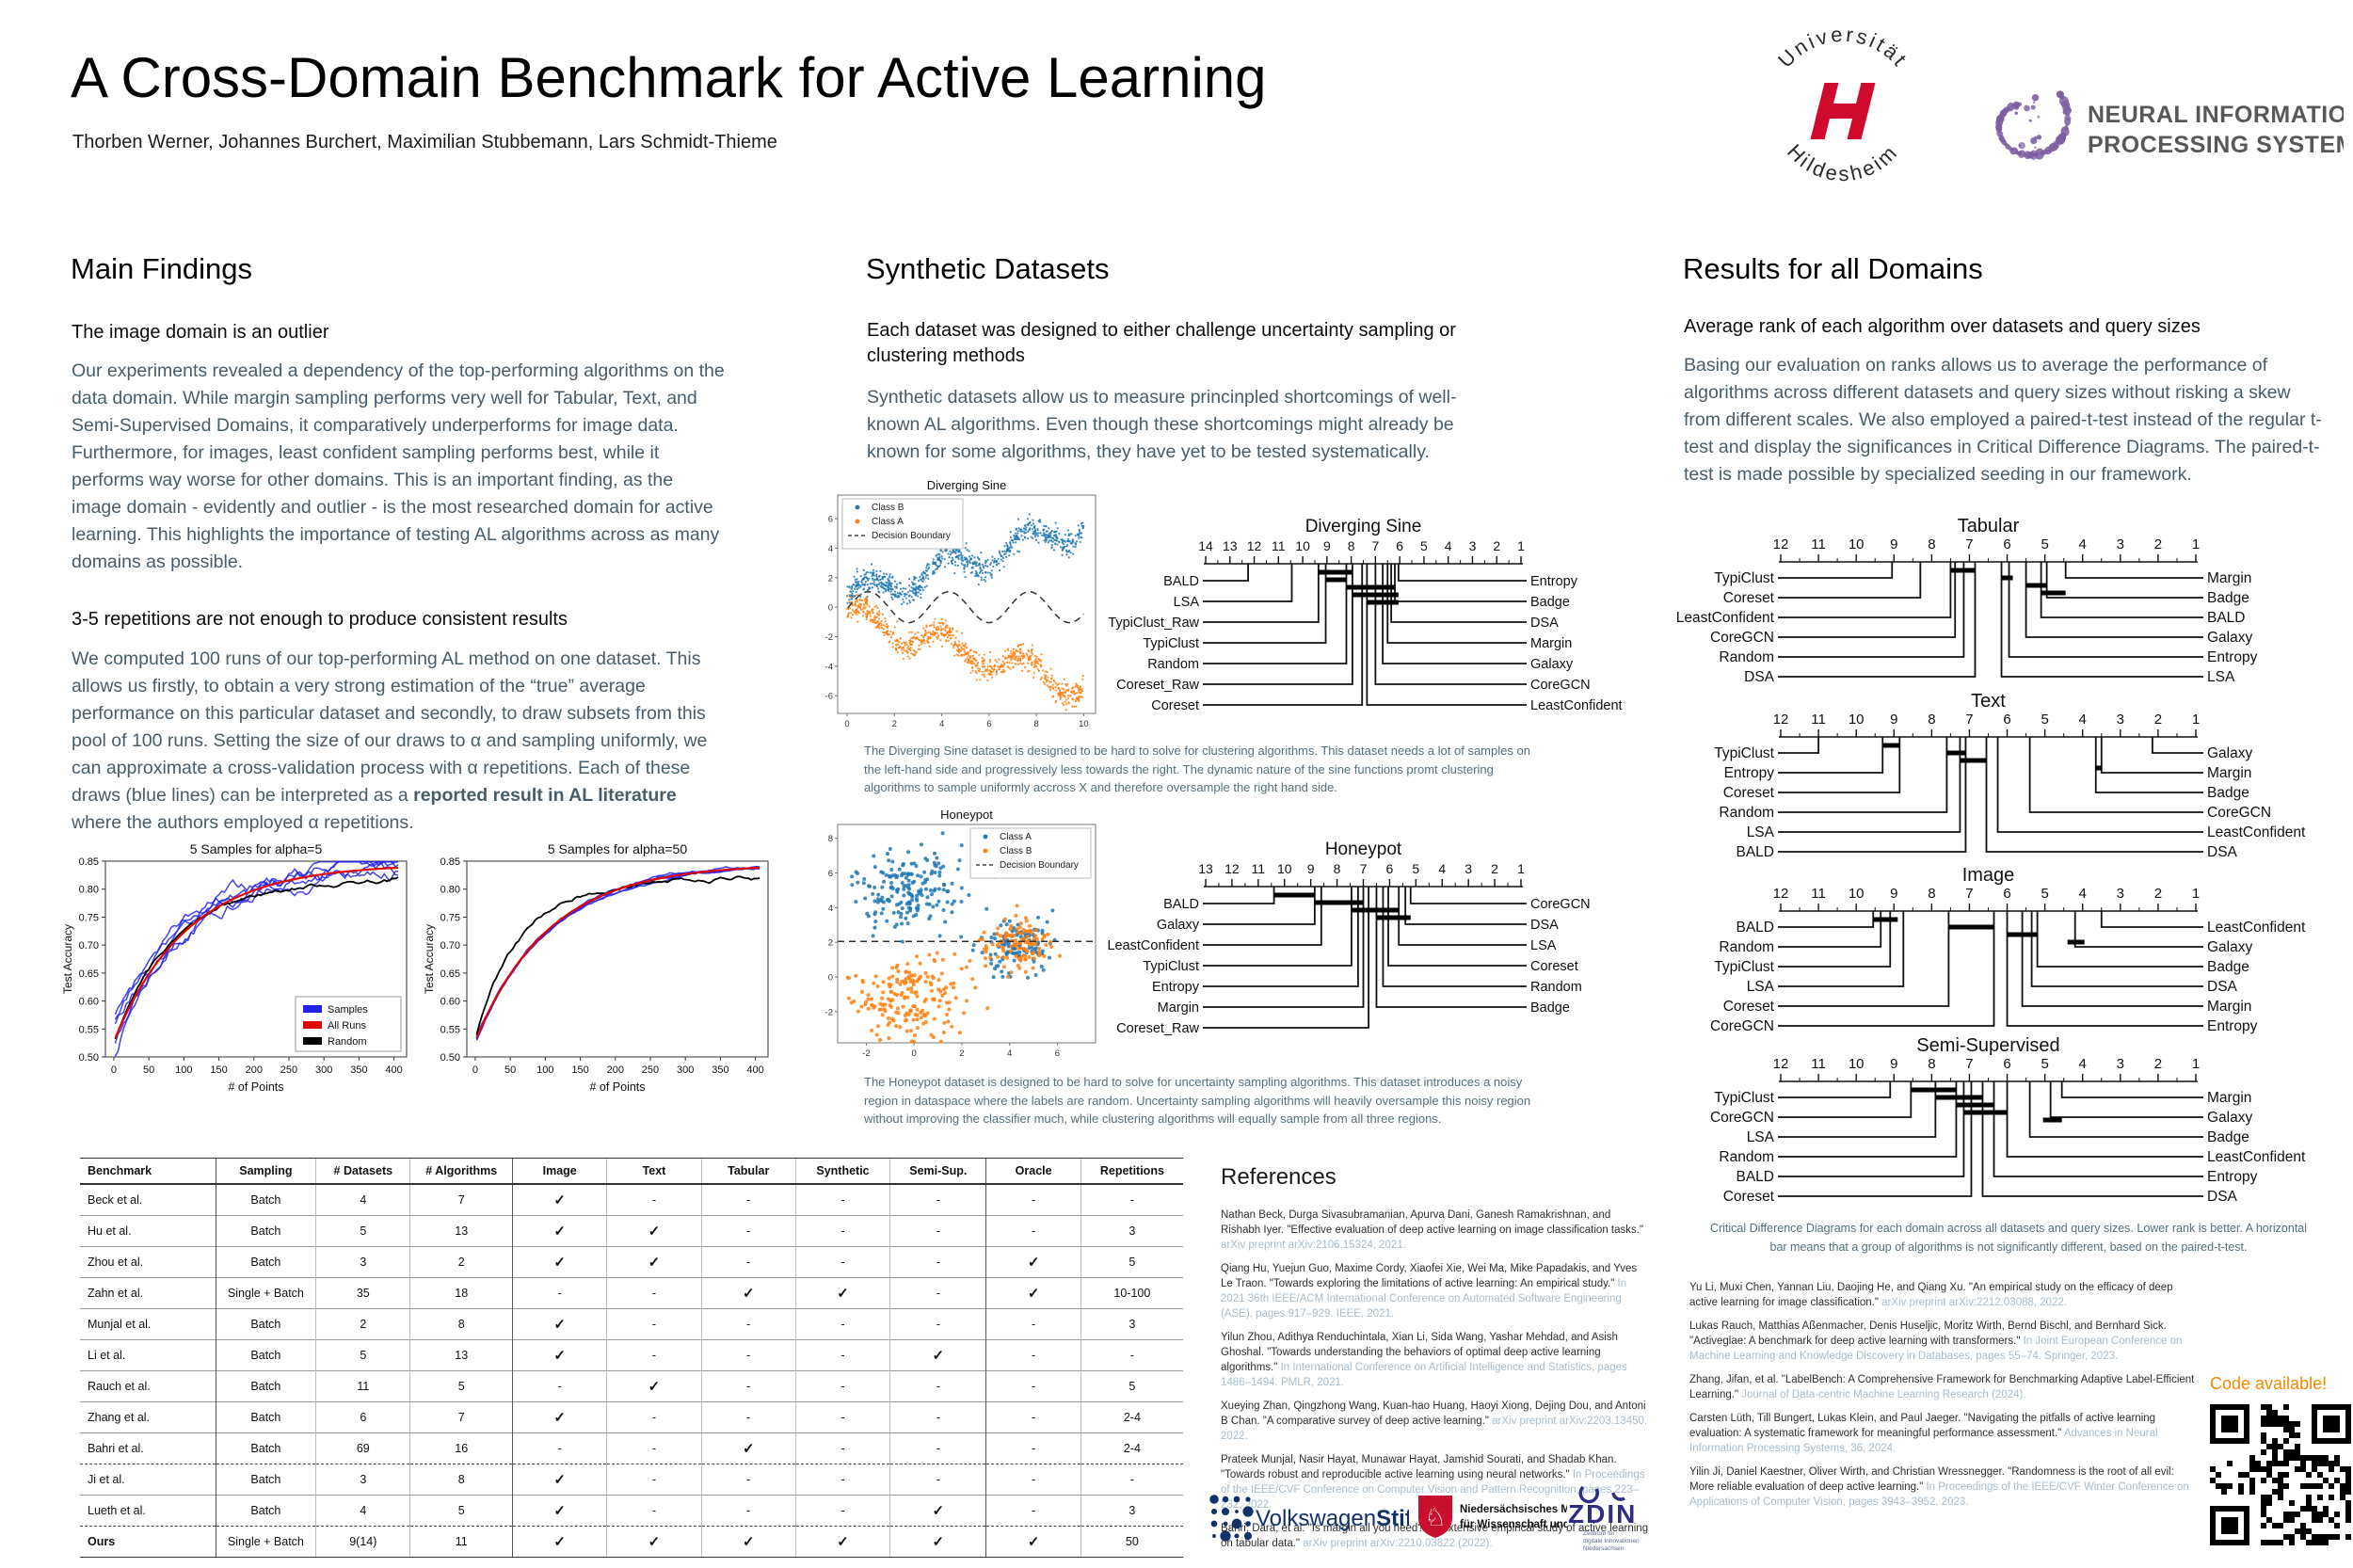  I want to click on reference-venue: arXiv preprint arXiv:2212.03088, 2022., so click(1975, 1302).